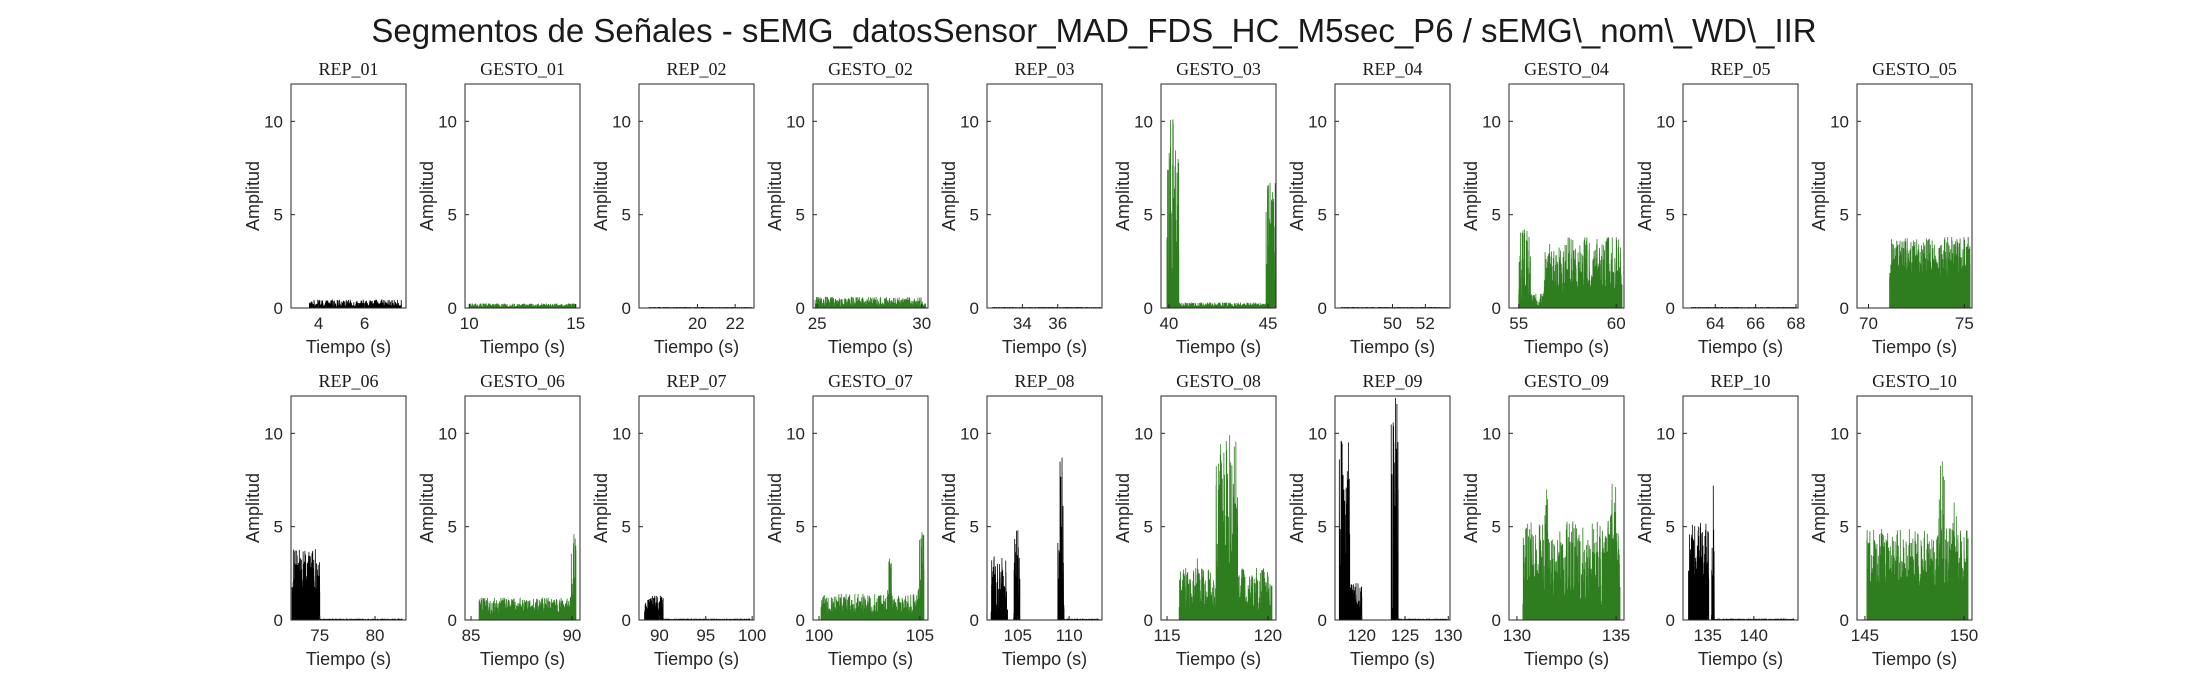 The width and height of the screenshot is (2187, 688). What do you see at coordinates (1865, 635) in the screenshot?
I see `x-tick-label: 145` at bounding box center [1865, 635].